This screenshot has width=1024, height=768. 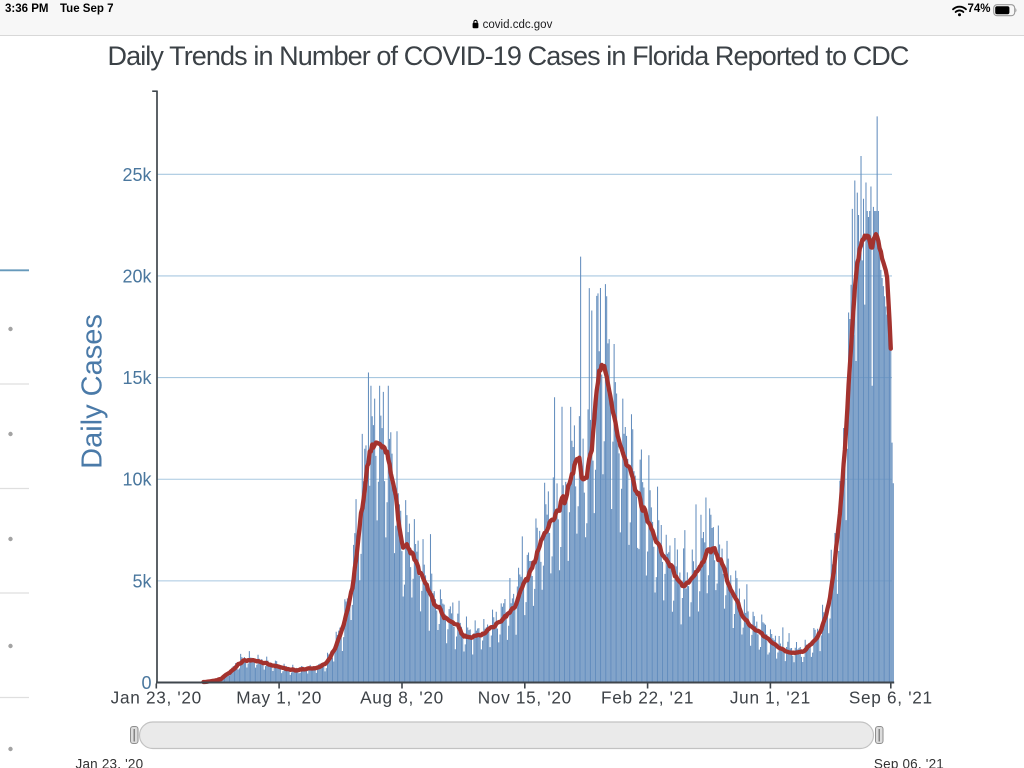 I want to click on svg-text: Daily Cases, so click(x=93, y=391).